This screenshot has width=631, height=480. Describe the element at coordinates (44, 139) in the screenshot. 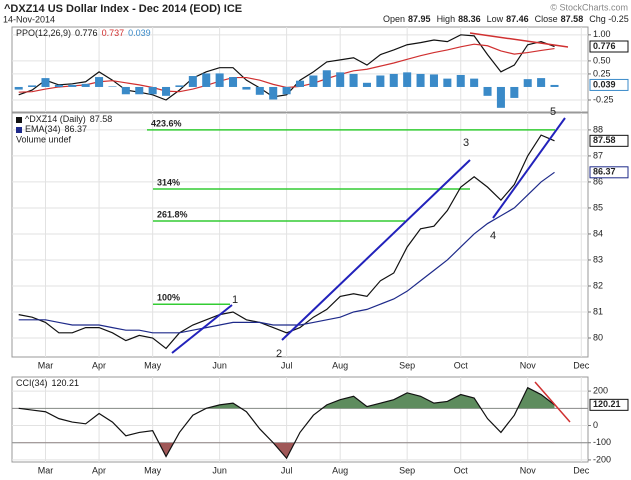

I see `panel-note: Volume undef` at that location.